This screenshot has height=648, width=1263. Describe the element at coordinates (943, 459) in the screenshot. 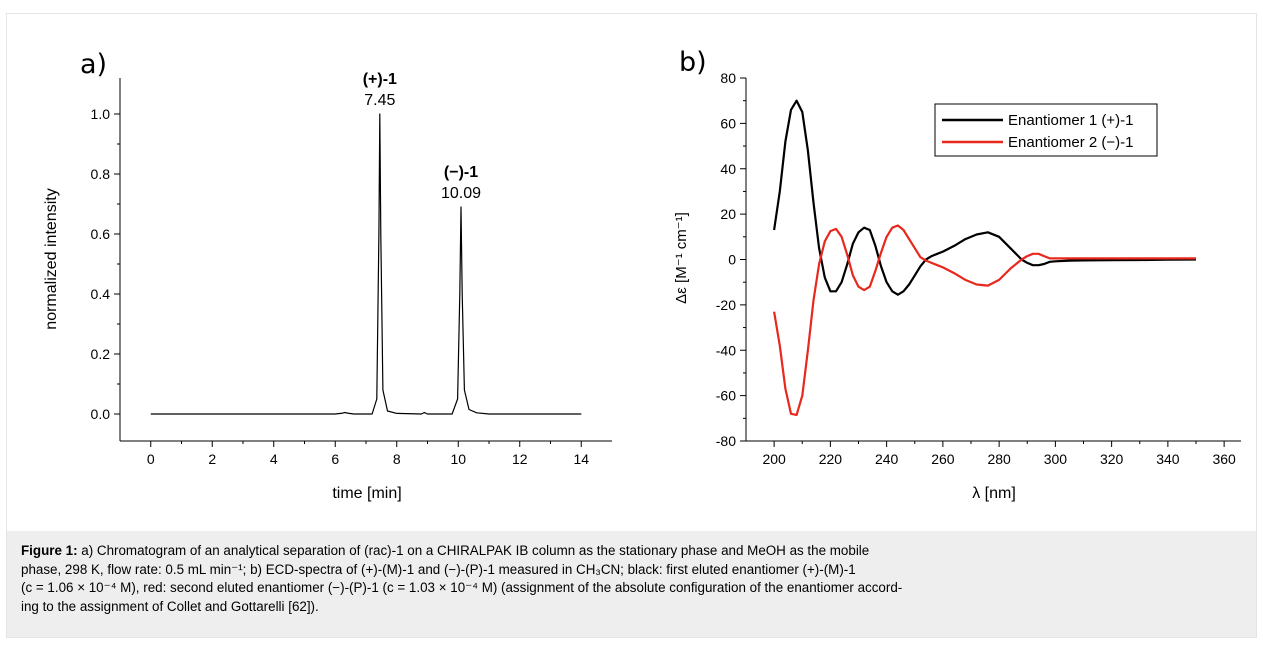

I see `panel-b-x-tick-label: 260` at that location.